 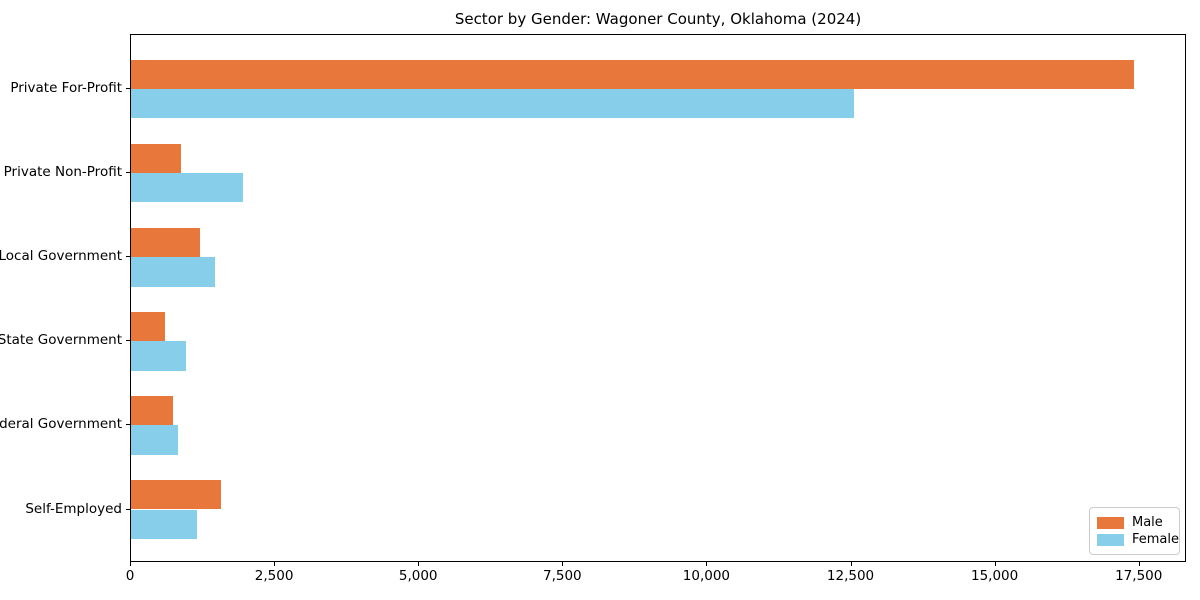 What do you see at coordinates (187, 188) in the screenshot?
I see `bar-female-private-non-profit` at bounding box center [187, 188].